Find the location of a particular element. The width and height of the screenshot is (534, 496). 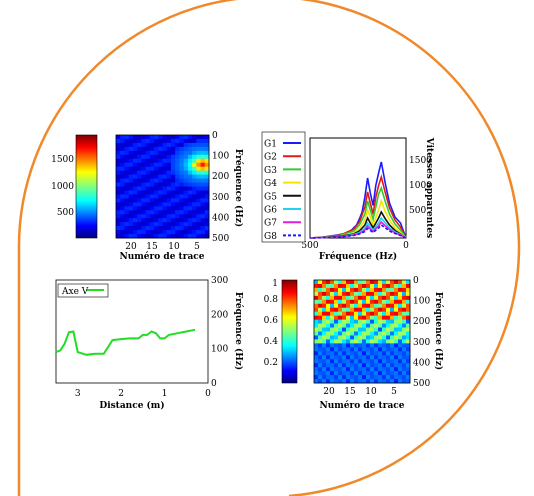

x-tick-5: 5 is located at coordinates (197, 247).